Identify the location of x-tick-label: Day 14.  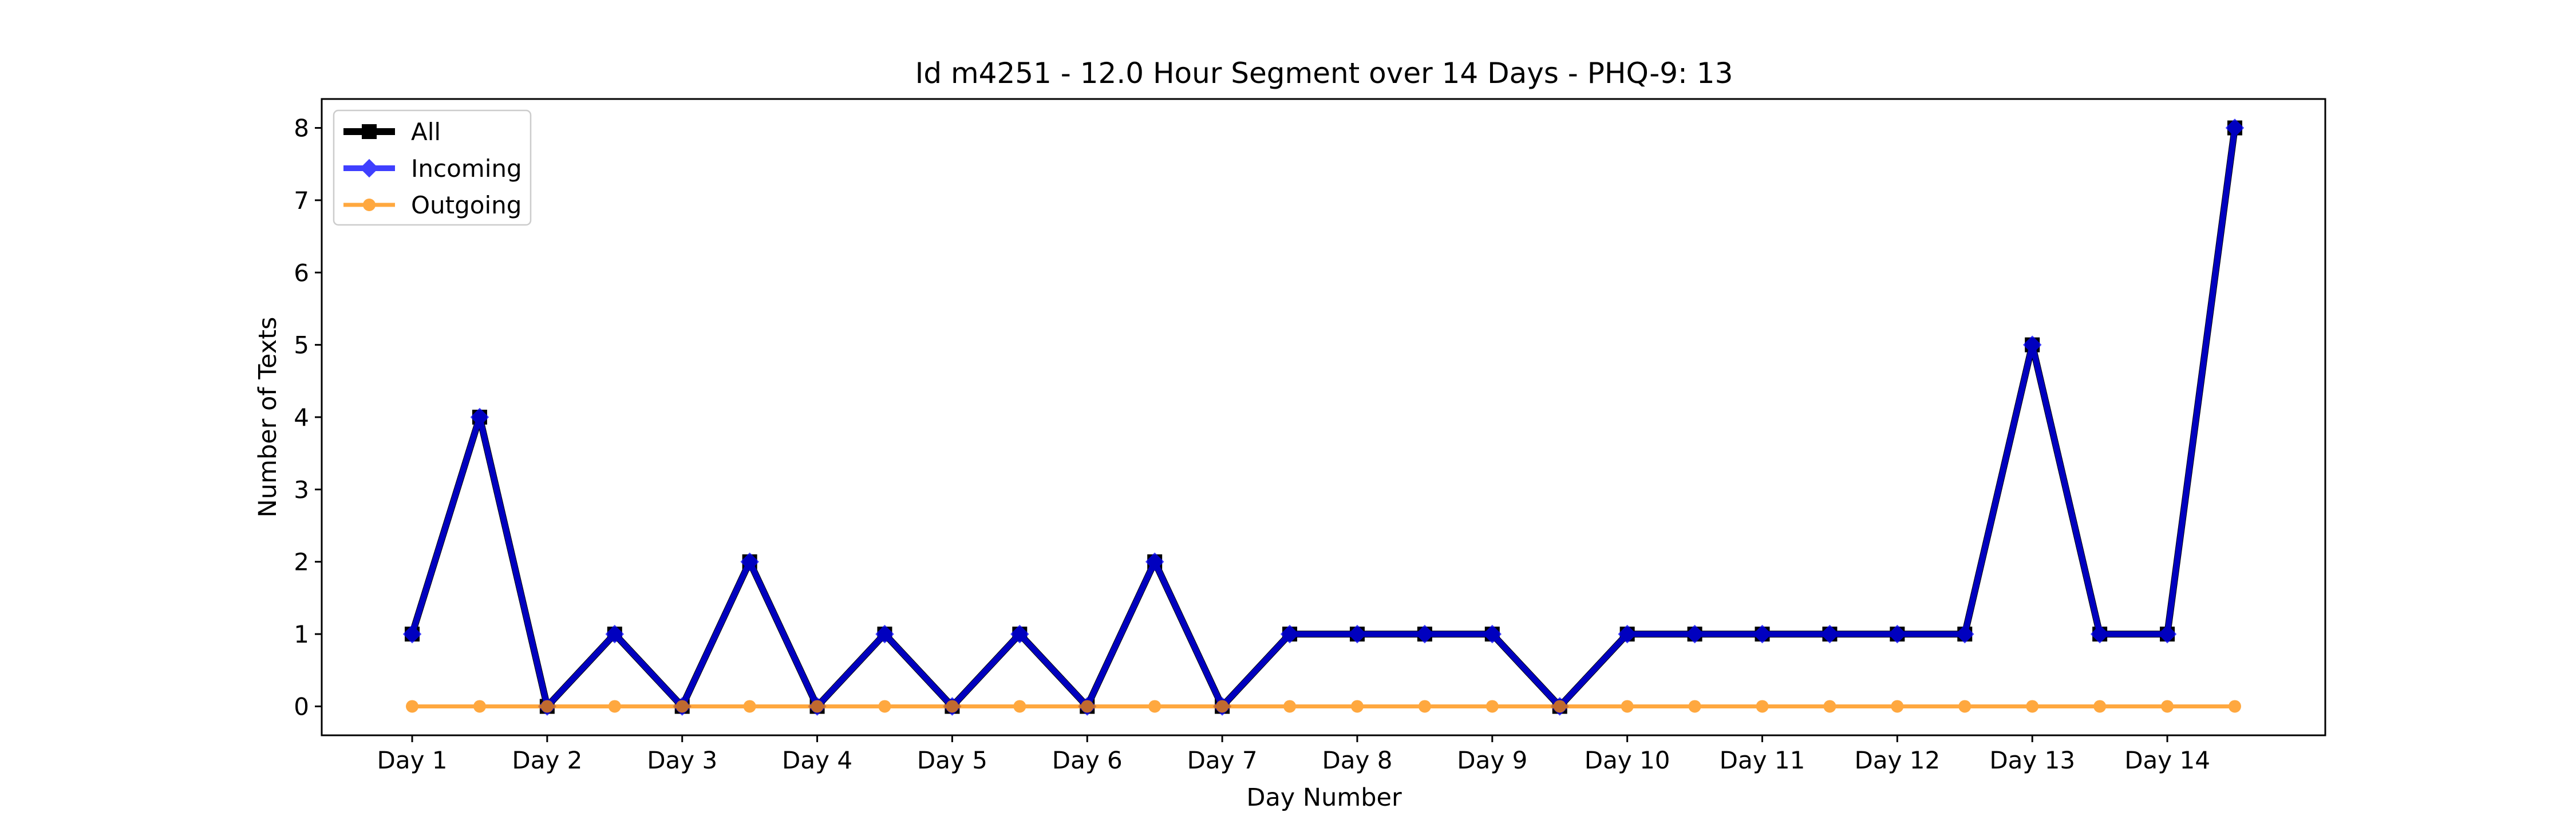
(2167, 760).